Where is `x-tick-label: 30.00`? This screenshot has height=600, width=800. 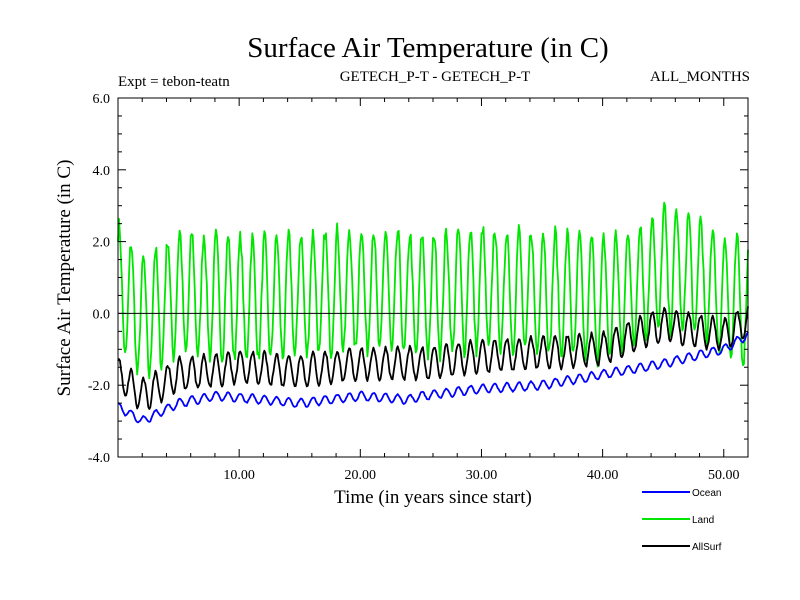
x-tick-label: 30.00 is located at coordinates (482, 475).